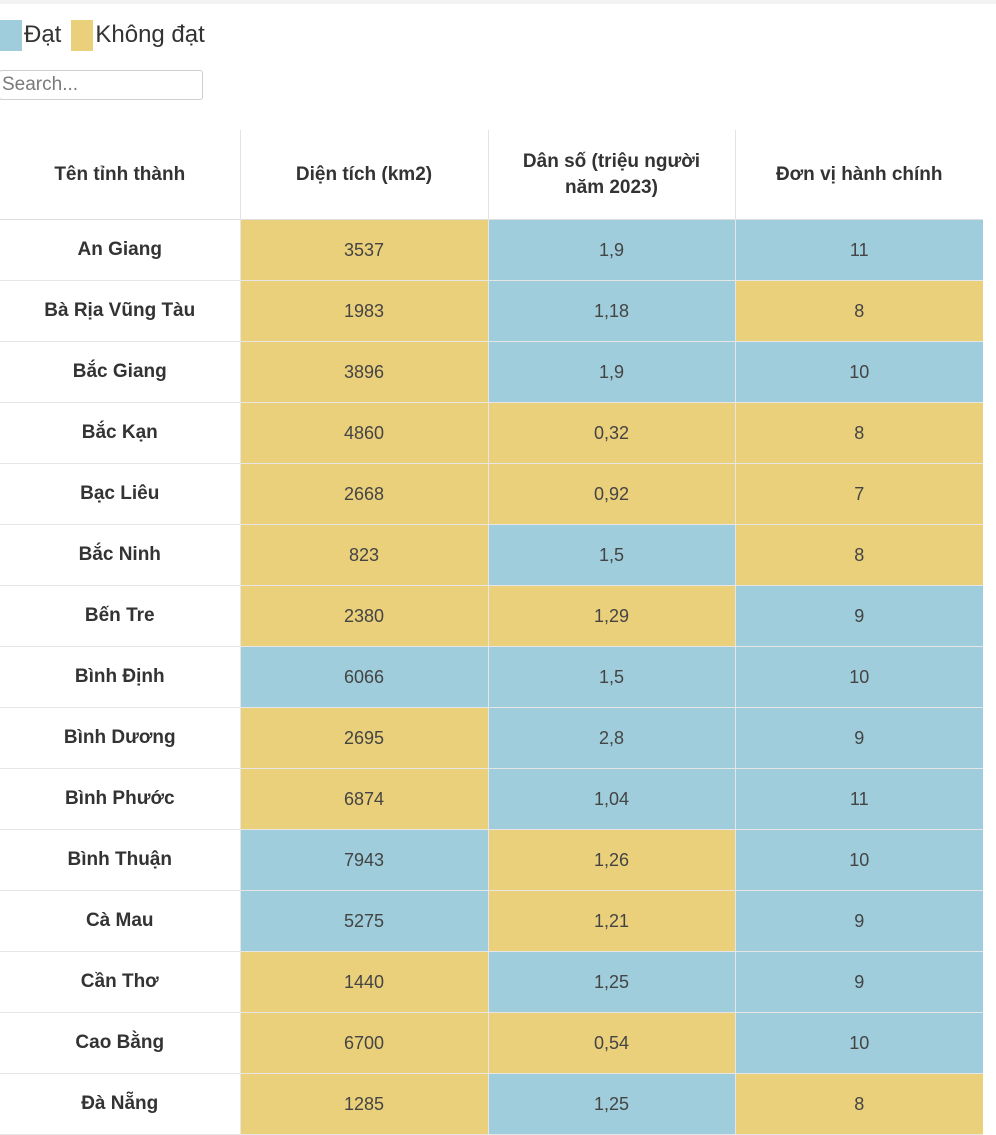 The image size is (996, 1135). Describe the element at coordinates (43, 34) in the screenshot. I see `legend-label-pass: Đạt` at that location.